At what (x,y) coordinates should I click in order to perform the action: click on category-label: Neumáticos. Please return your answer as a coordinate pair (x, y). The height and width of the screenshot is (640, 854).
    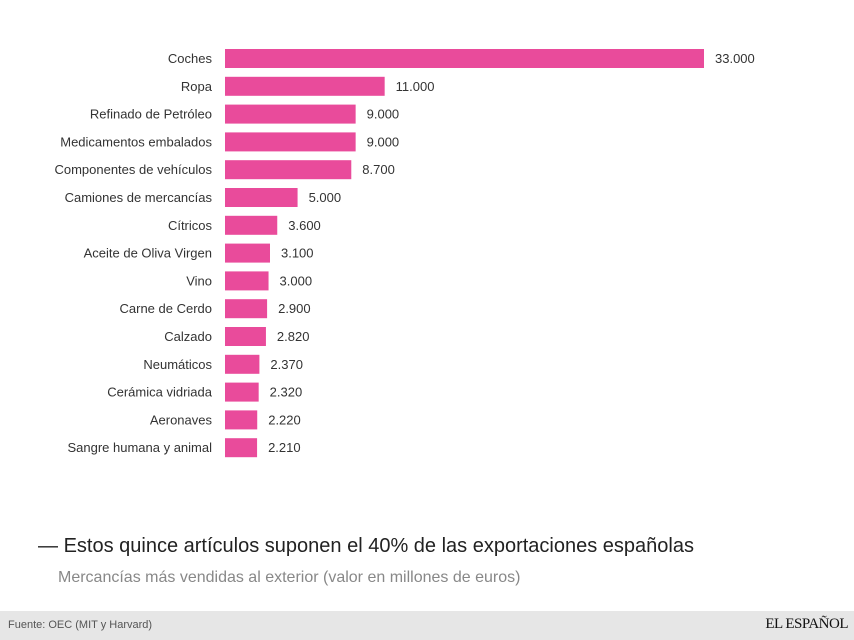
    Looking at the image, I should click on (177, 364).